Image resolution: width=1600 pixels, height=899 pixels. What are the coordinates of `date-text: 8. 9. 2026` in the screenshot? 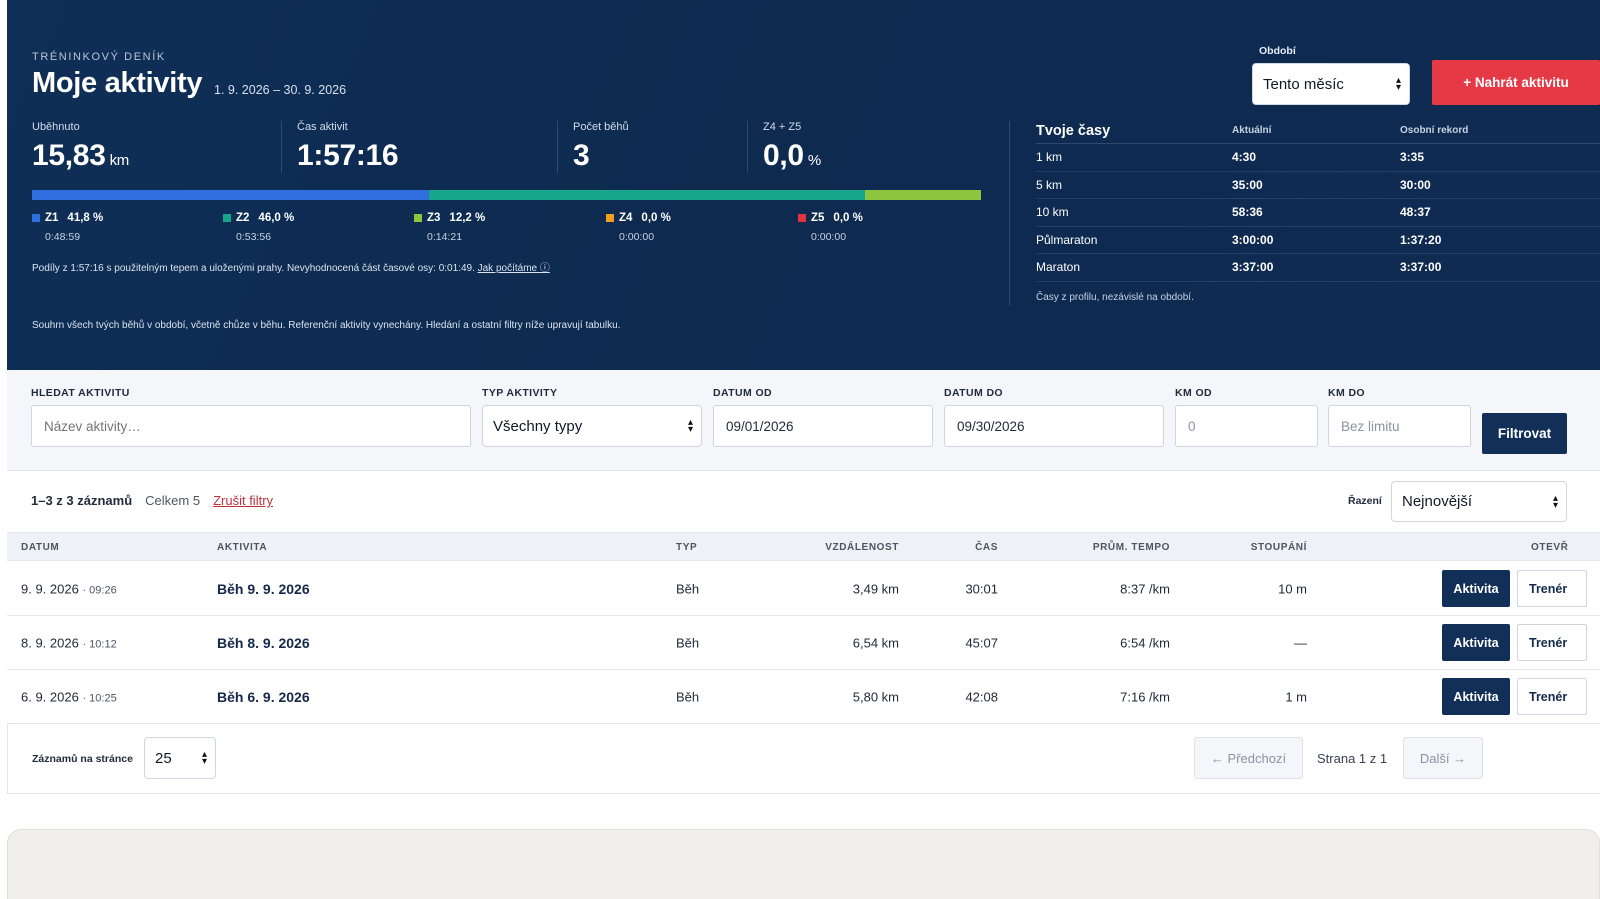 It's located at (50, 642).